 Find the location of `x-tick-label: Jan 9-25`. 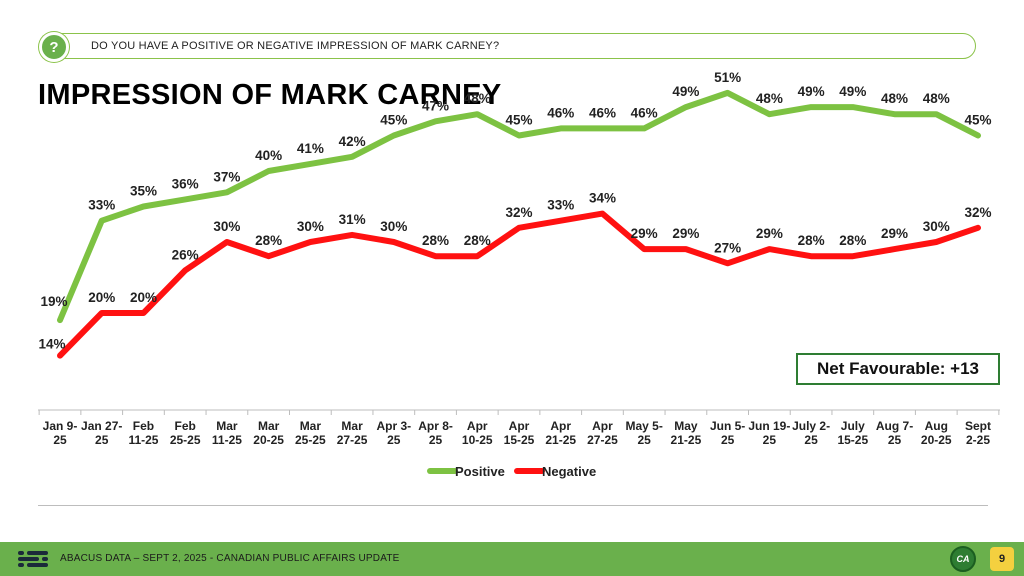

x-tick-label: Jan 9-25 is located at coordinates (60, 433).